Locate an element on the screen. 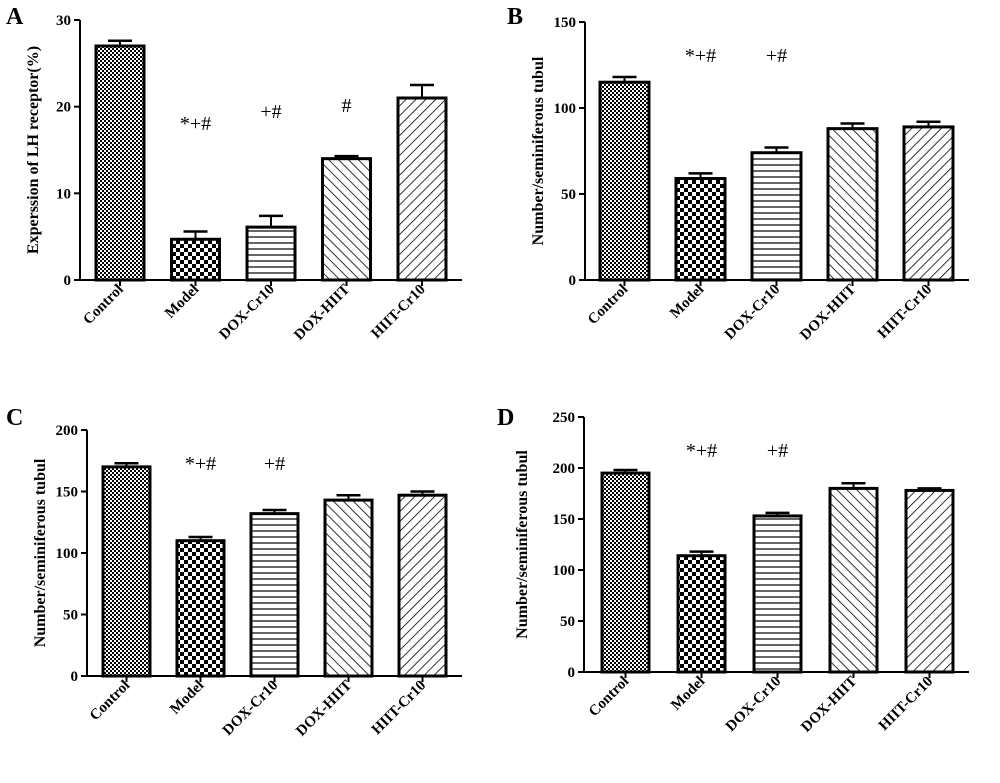  y-tick-label: 250 is located at coordinates (564, 418).